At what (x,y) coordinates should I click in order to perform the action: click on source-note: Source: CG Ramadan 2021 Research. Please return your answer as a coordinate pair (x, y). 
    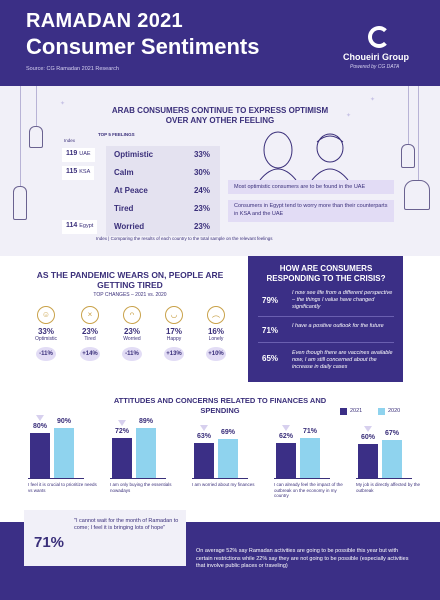
    Looking at the image, I should click on (72, 69).